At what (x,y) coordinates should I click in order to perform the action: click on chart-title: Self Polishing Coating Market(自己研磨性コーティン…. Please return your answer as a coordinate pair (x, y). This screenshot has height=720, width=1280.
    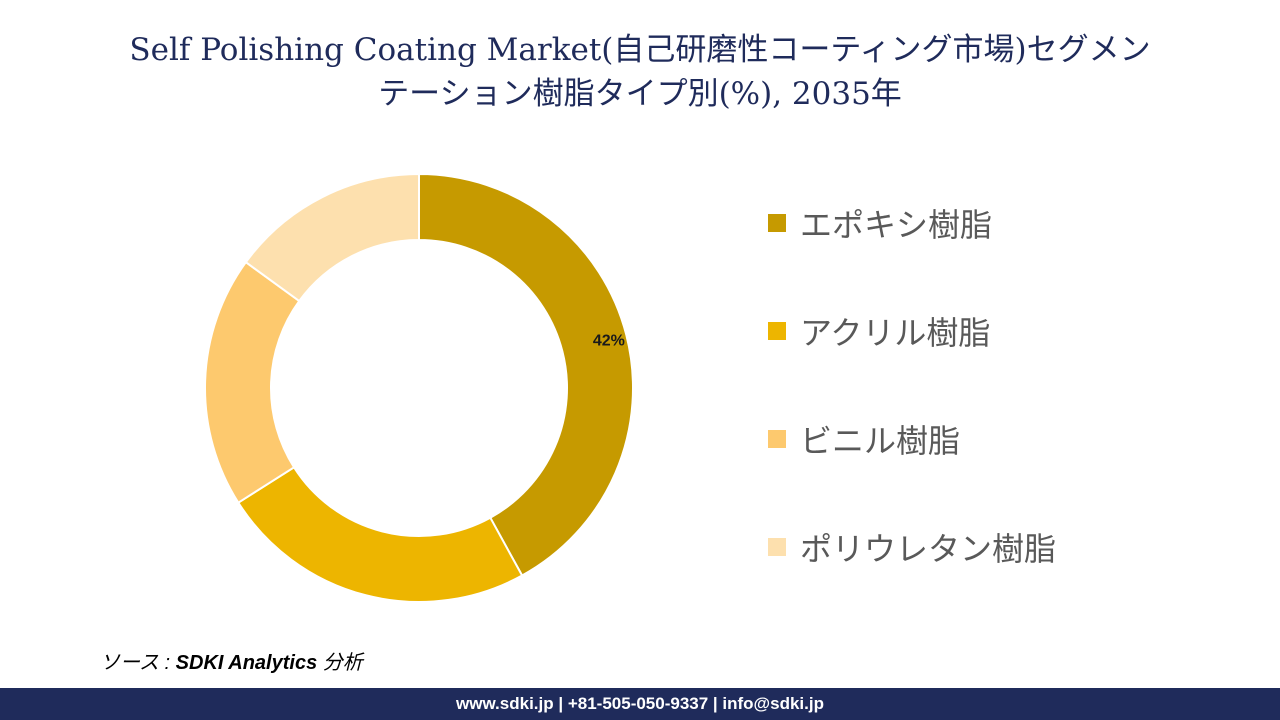
    Looking at the image, I should click on (640, 72).